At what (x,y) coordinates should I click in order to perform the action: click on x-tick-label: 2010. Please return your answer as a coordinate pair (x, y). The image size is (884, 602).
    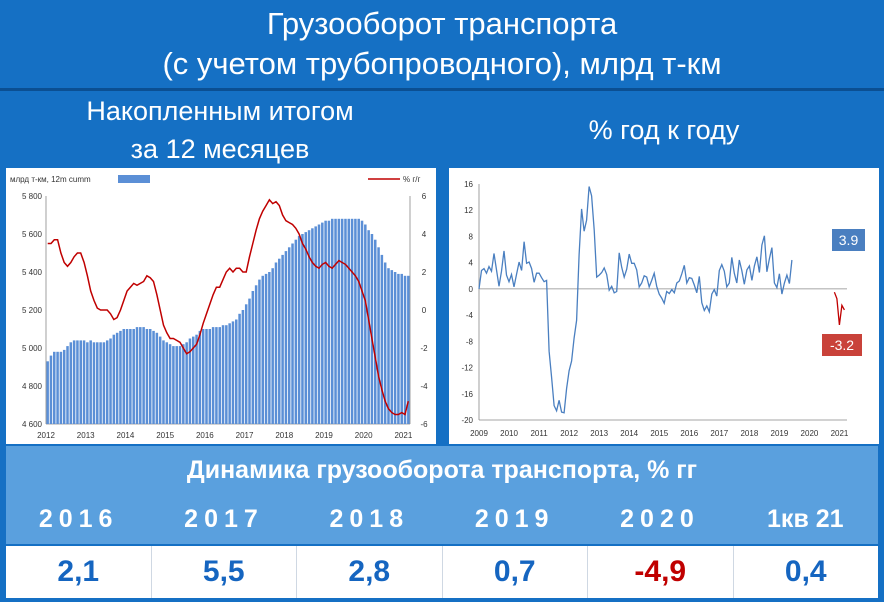
    Looking at the image, I should click on (509, 433).